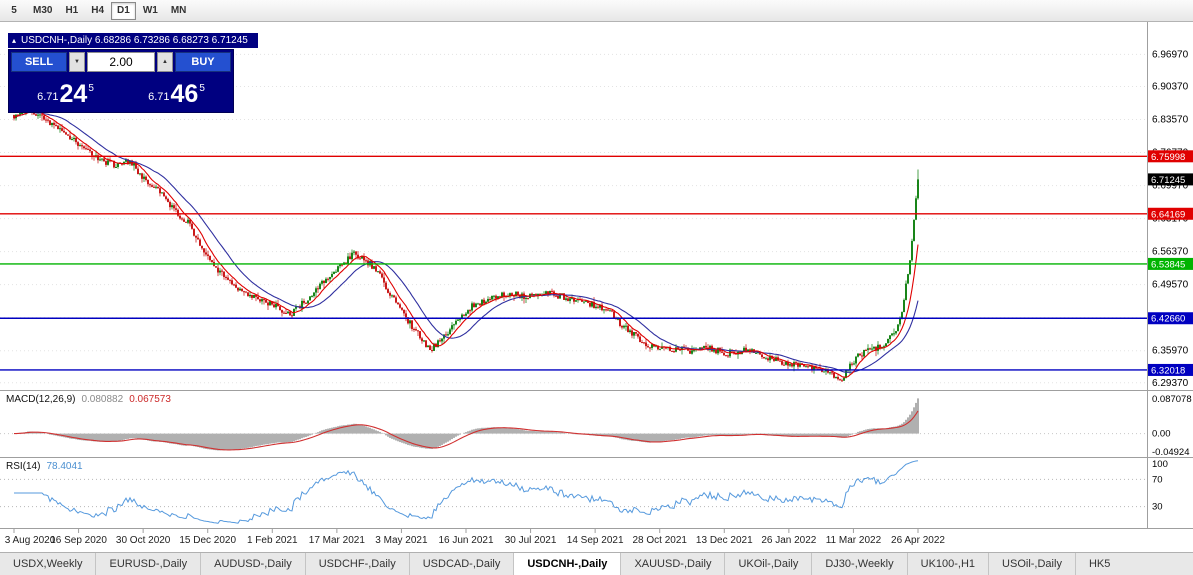 The width and height of the screenshot is (1193, 575). What do you see at coordinates (1168, 319) in the screenshot?
I see `level-price-label: 6.42660` at bounding box center [1168, 319].